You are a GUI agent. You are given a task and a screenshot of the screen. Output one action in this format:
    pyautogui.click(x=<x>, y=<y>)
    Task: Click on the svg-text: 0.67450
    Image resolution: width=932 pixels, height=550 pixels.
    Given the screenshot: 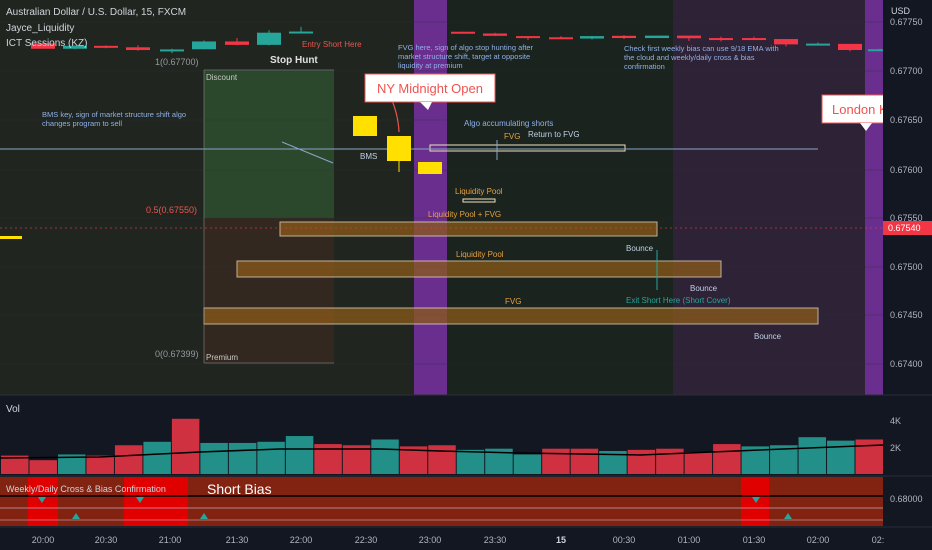 What is the action you would take?
    pyautogui.click(x=906, y=315)
    